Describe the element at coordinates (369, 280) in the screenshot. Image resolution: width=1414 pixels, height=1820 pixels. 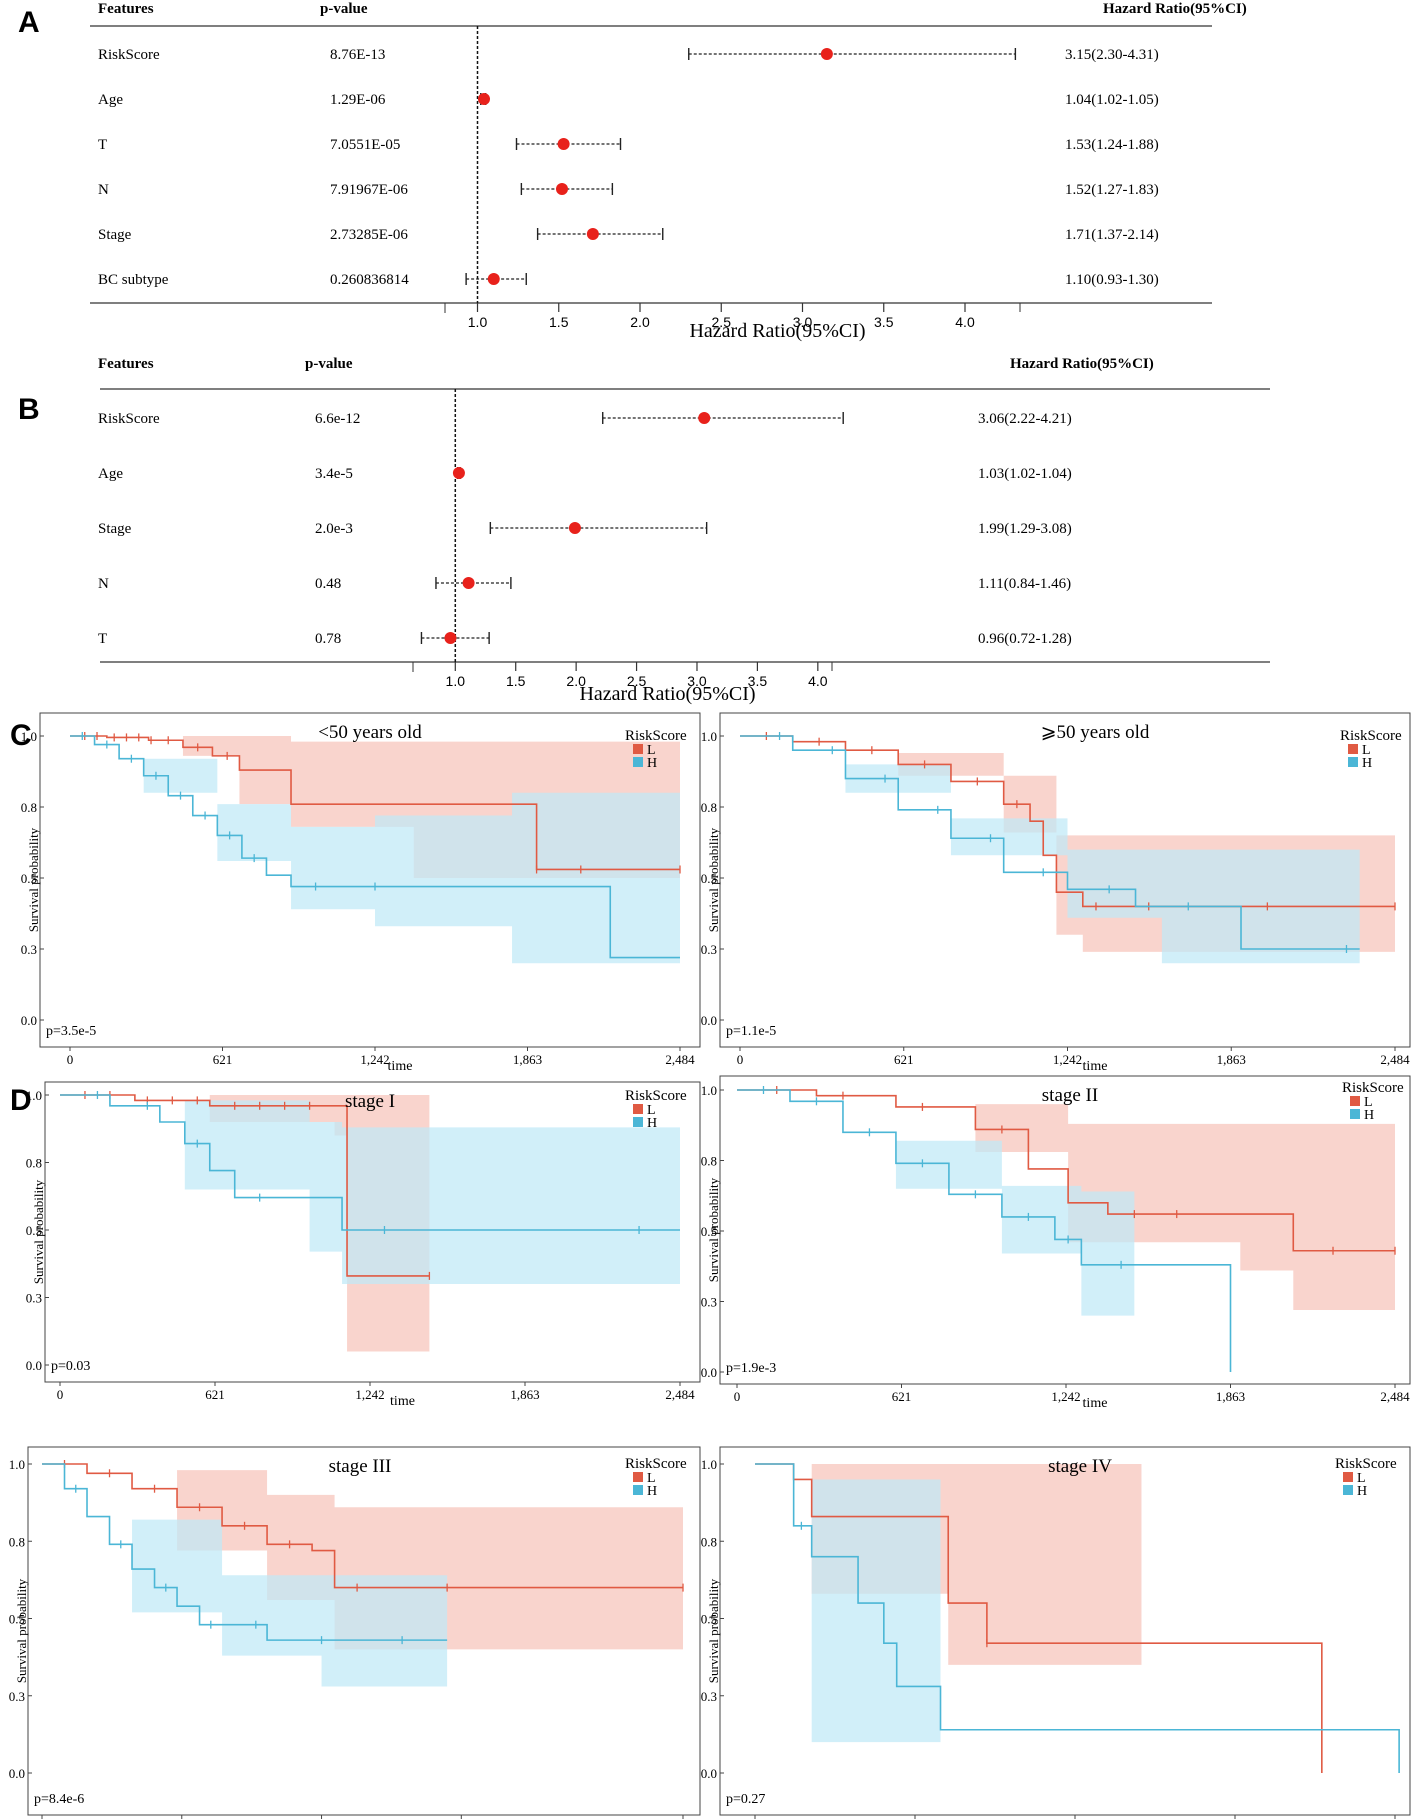
I see `p-value: 0.260836814` at that location.